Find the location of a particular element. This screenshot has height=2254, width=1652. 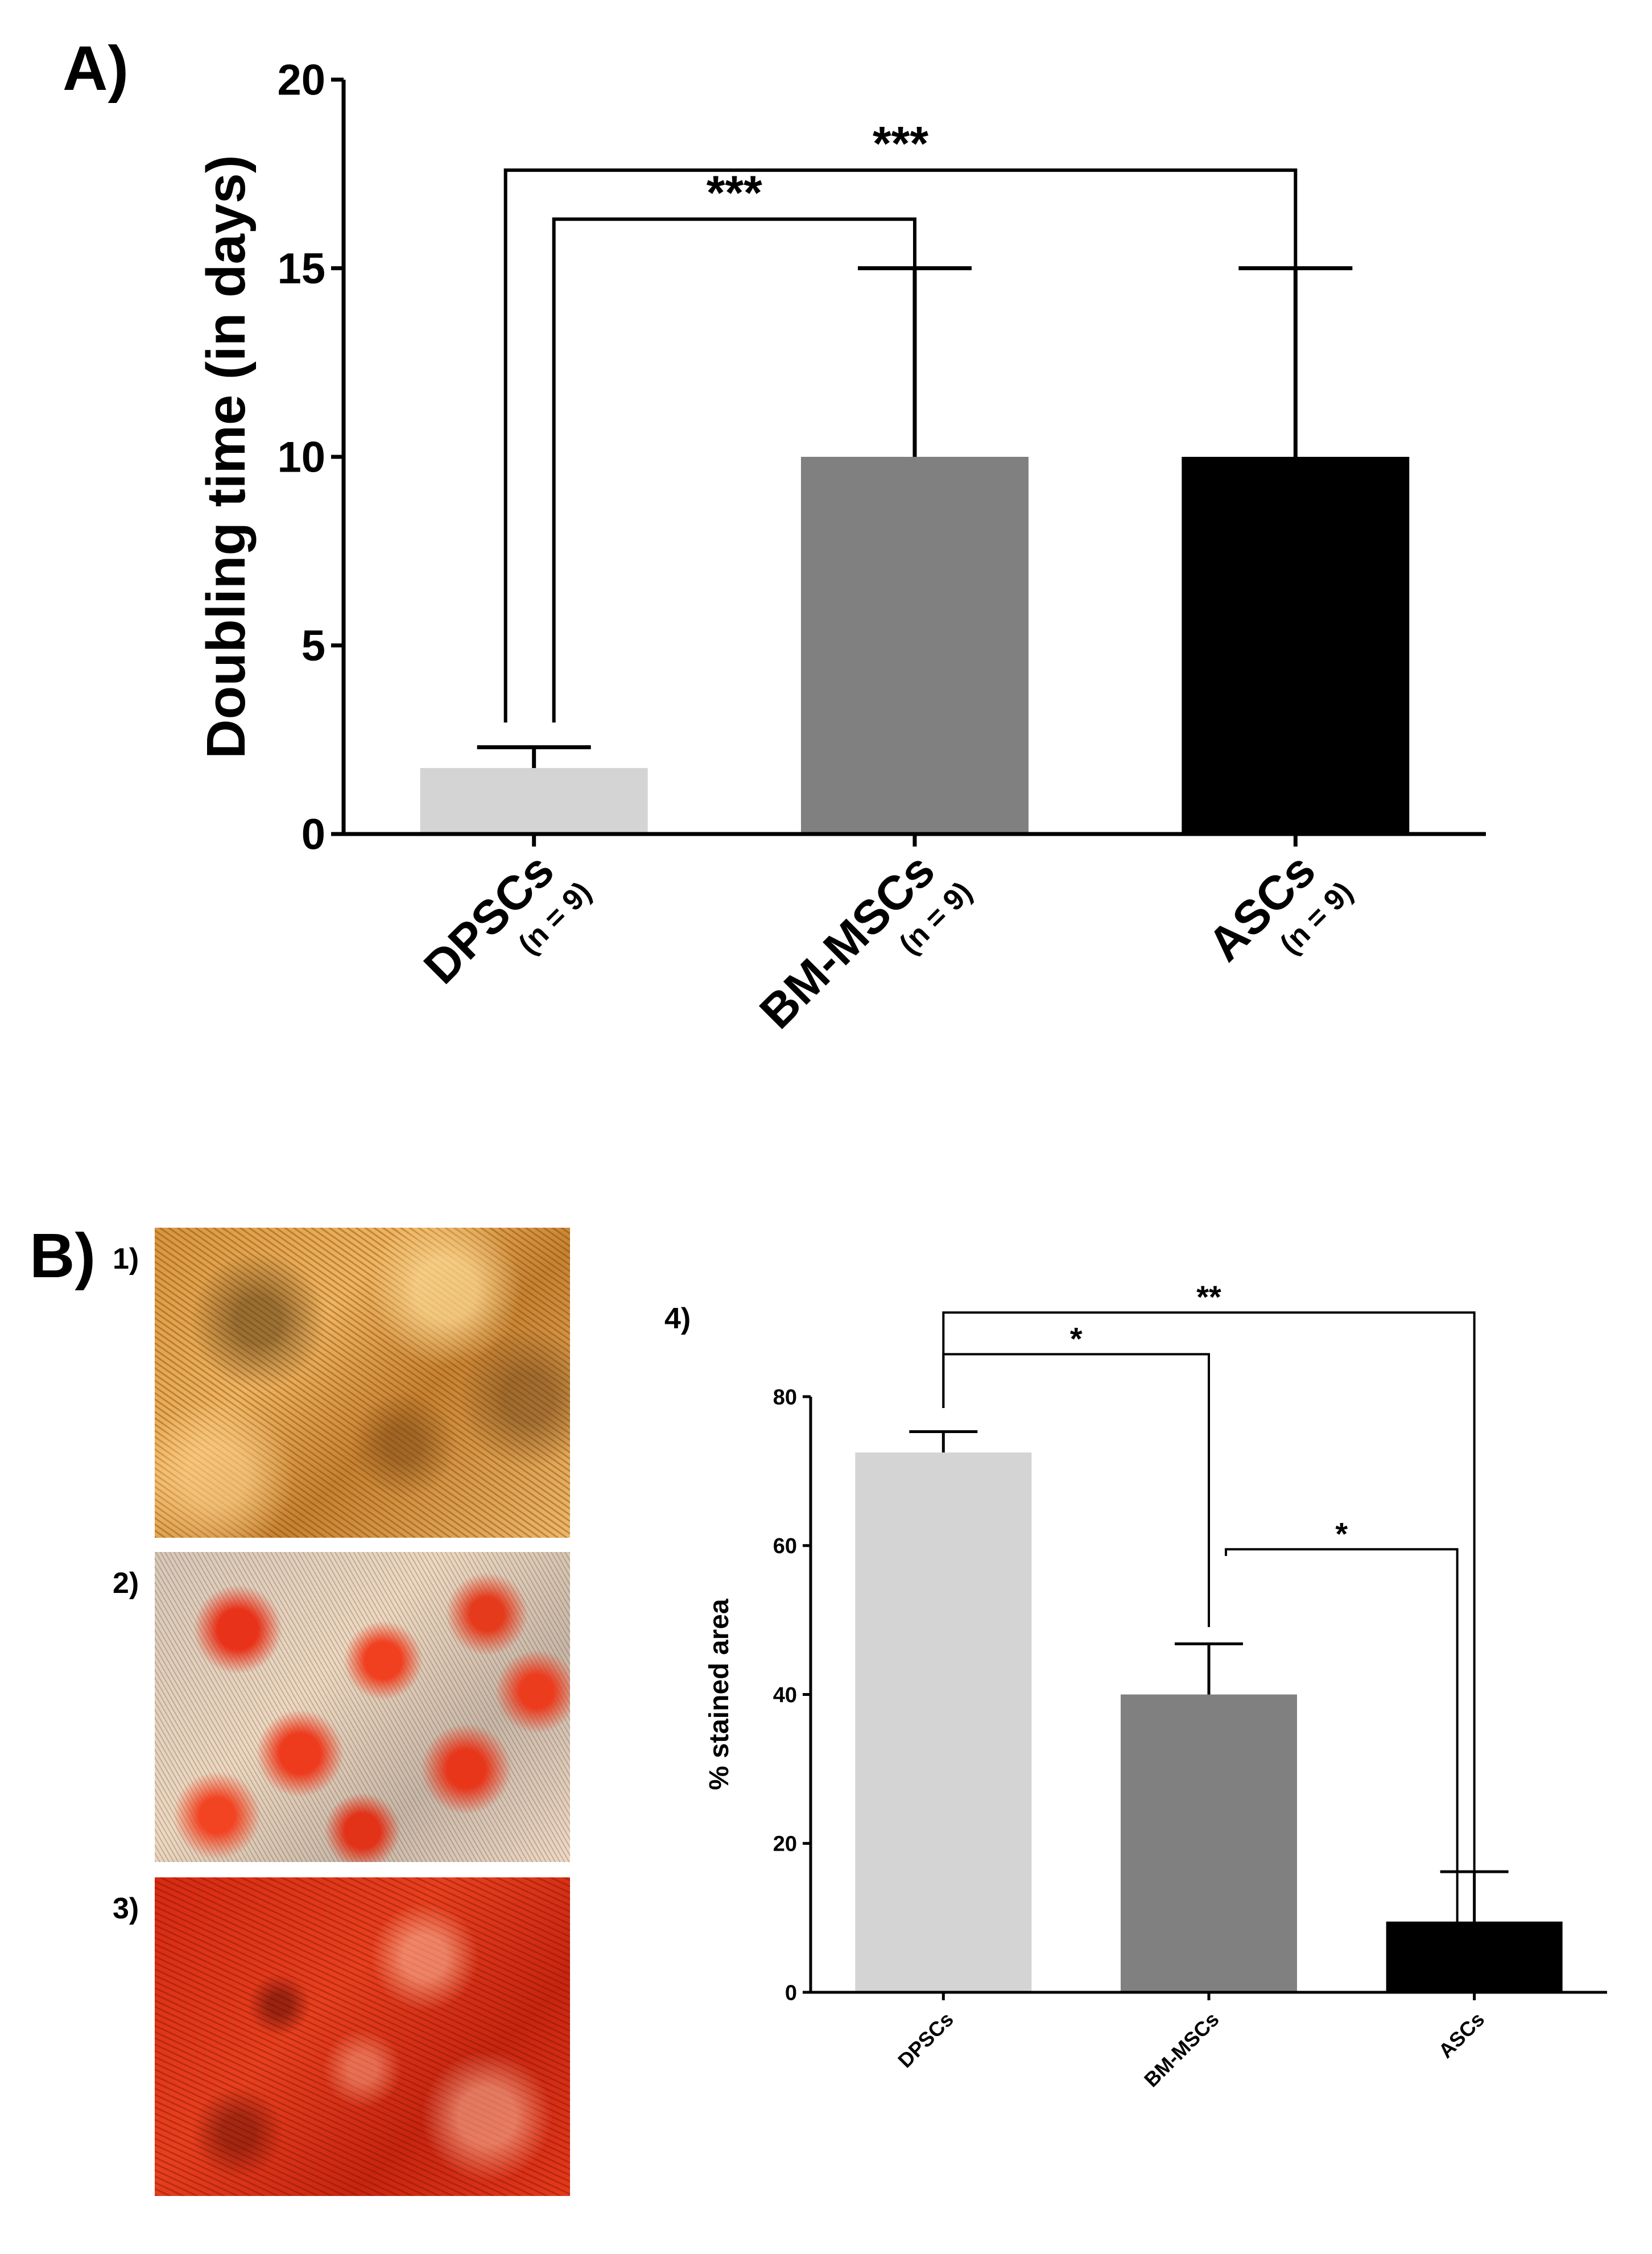

micrograph-2-label: 2) is located at coordinates (126, 1584).